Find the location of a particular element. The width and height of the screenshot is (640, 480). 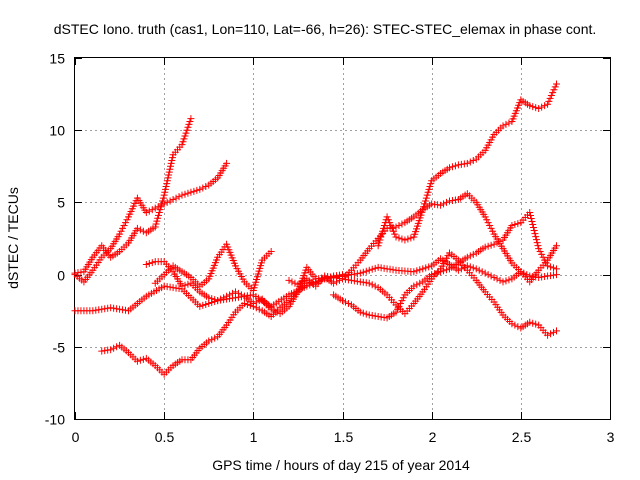

x-tick-label: 2 is located at coordinates (433, 437).